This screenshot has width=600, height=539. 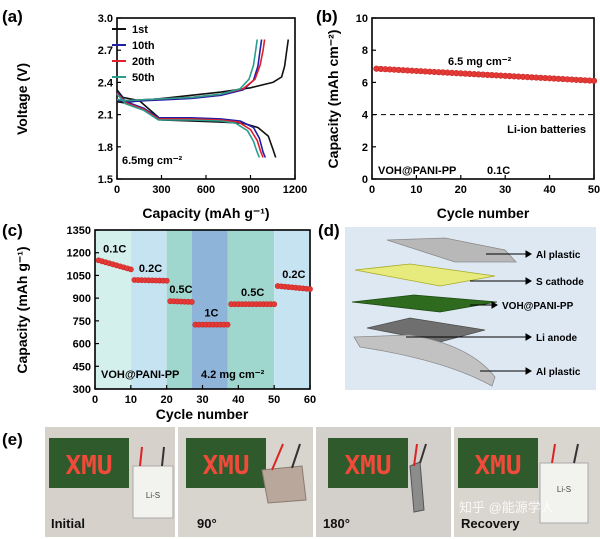 I want to click on panel-b-ticks: 0 10 20 30 40 50 0 2 4 6 8 10, so click(x=478, y=104).